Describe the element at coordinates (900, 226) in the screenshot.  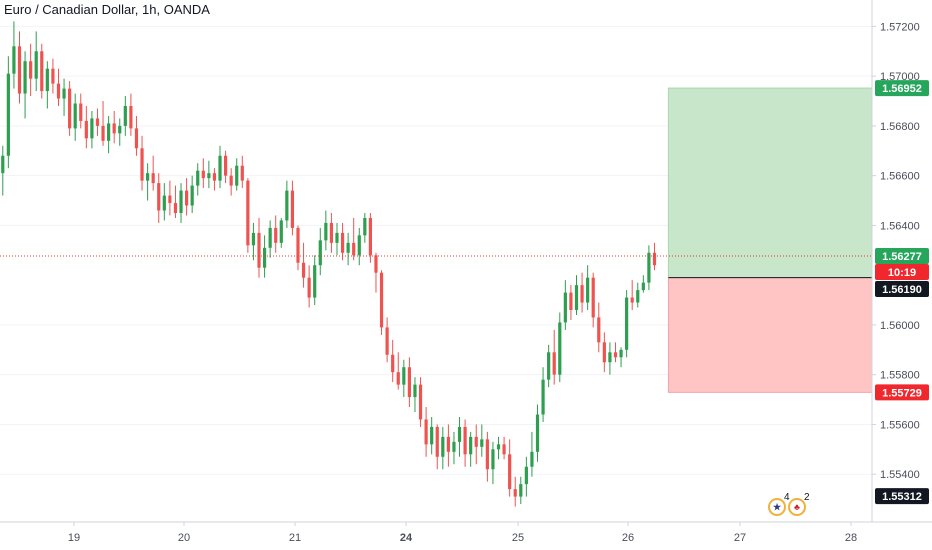
I see `price-tick-label: 1.56400` at that location.